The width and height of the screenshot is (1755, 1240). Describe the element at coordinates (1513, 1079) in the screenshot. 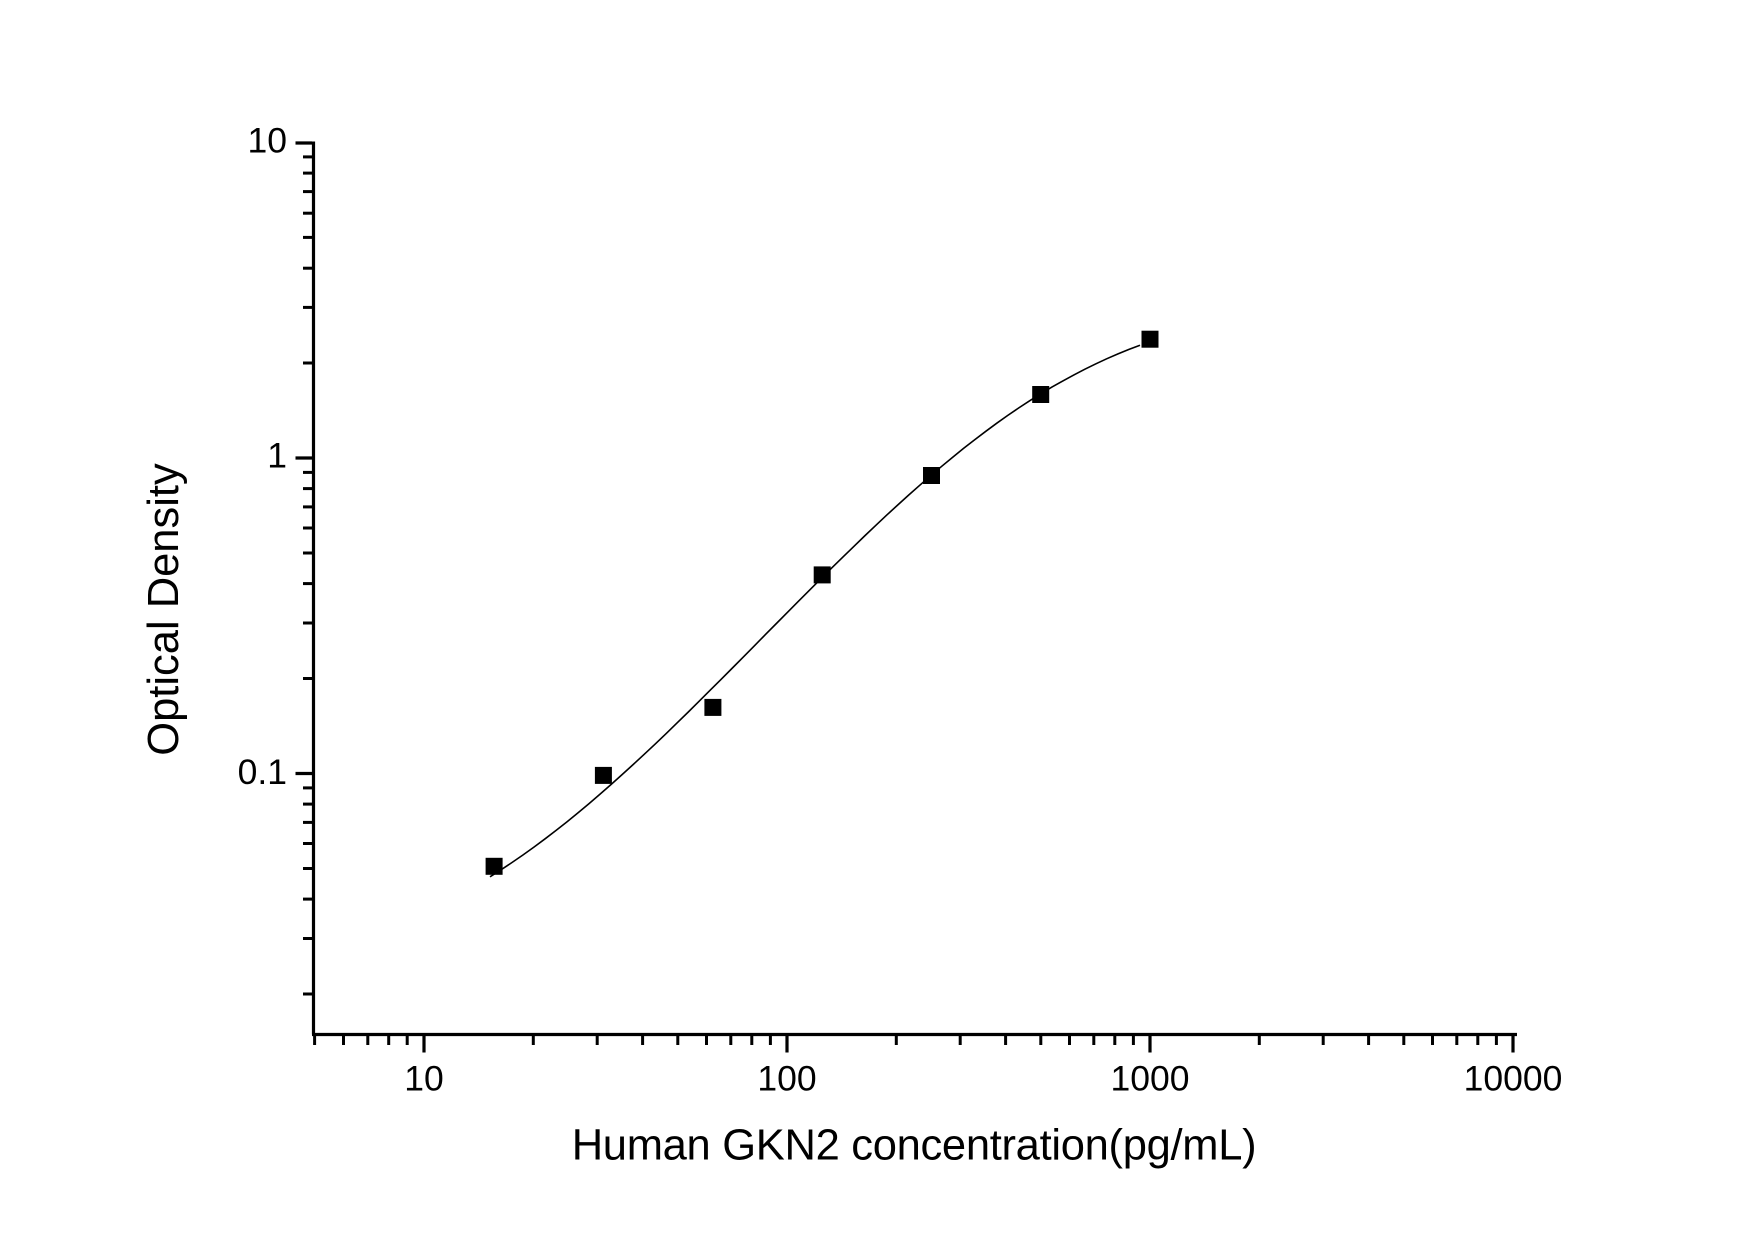

I see `svg-text: 10000` at that location.